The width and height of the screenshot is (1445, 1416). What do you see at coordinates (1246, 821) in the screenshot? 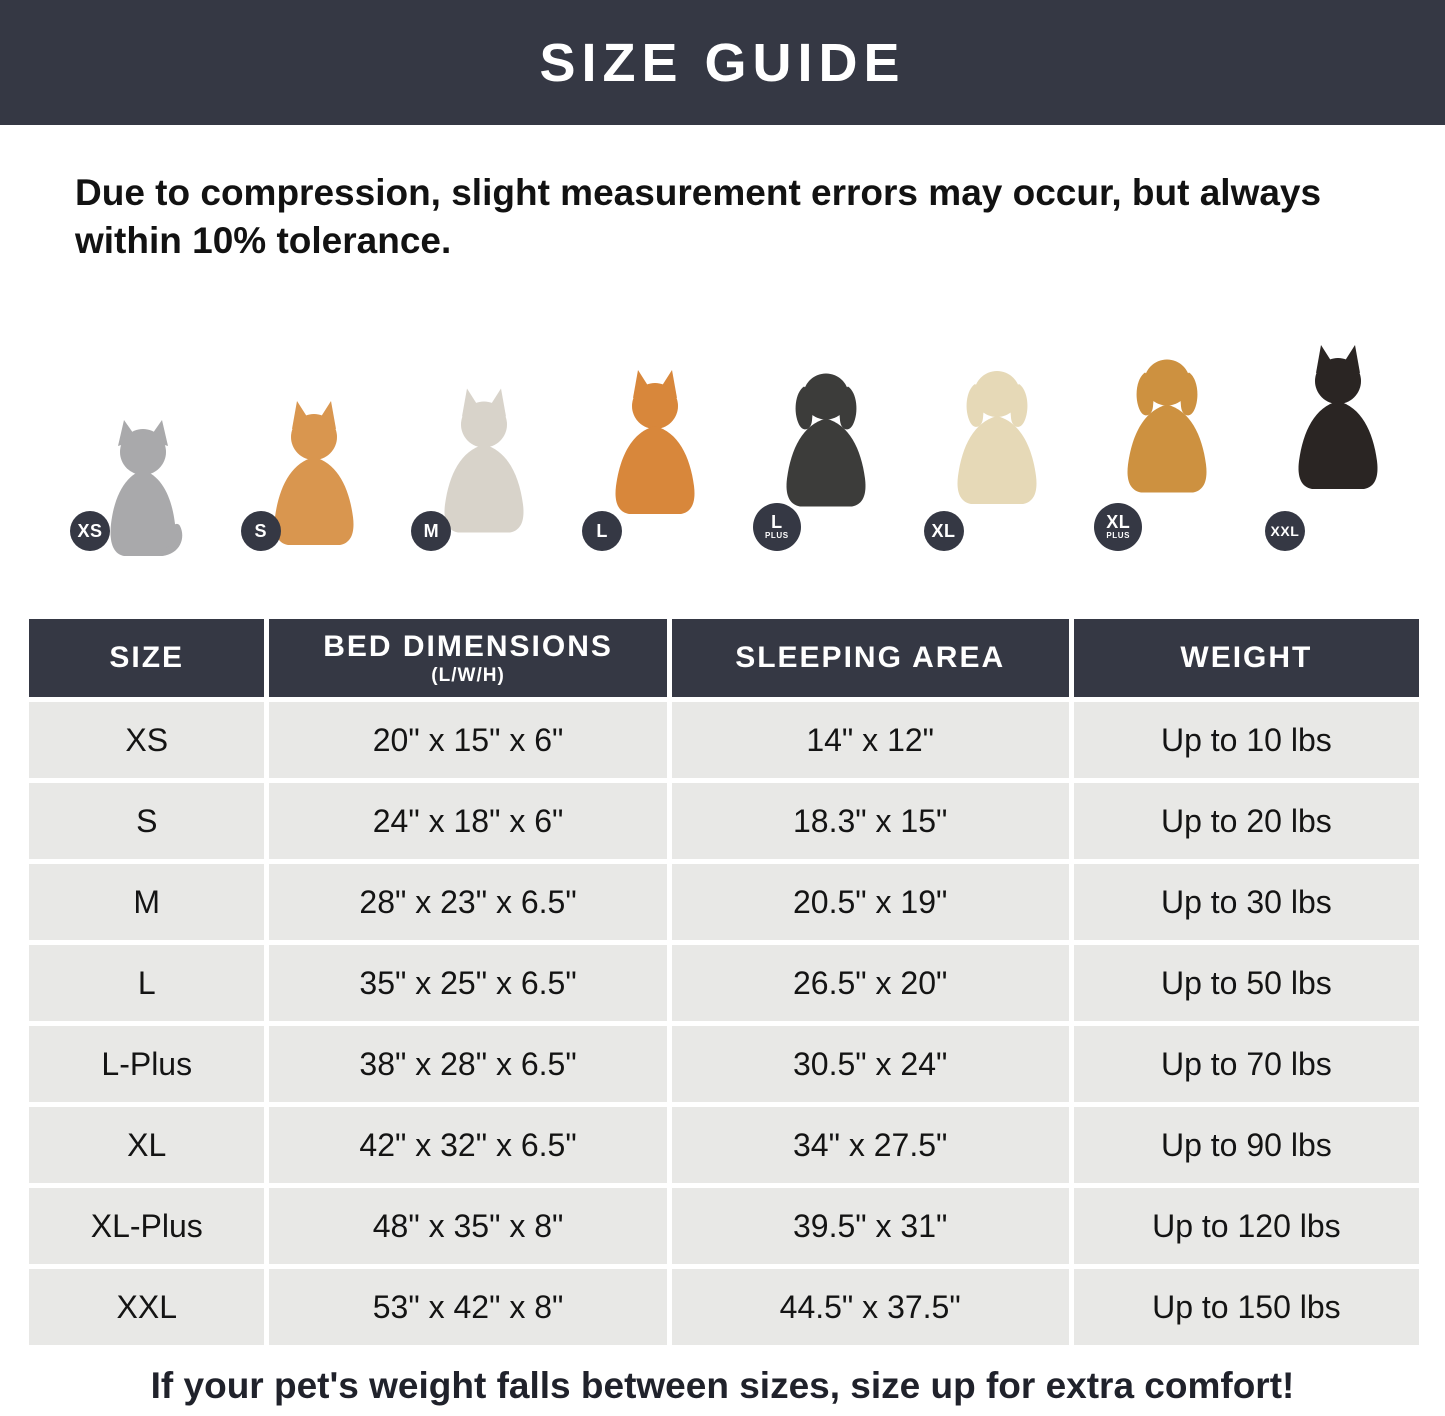
I see `table-cell: Up to 20 lbs` at bounding box center [1246, 821].